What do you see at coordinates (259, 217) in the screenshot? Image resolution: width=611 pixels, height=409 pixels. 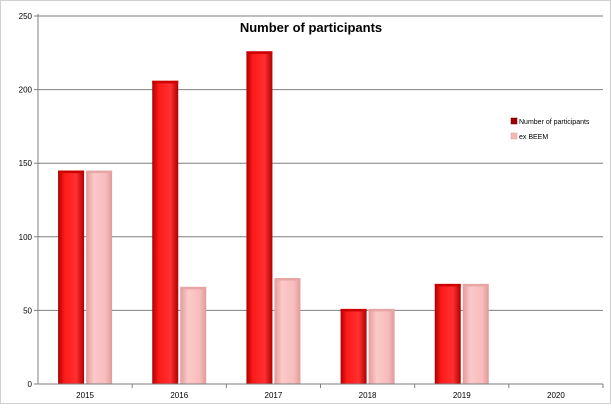 I see `bar-participants-2017` at bounding box center [259, 217].